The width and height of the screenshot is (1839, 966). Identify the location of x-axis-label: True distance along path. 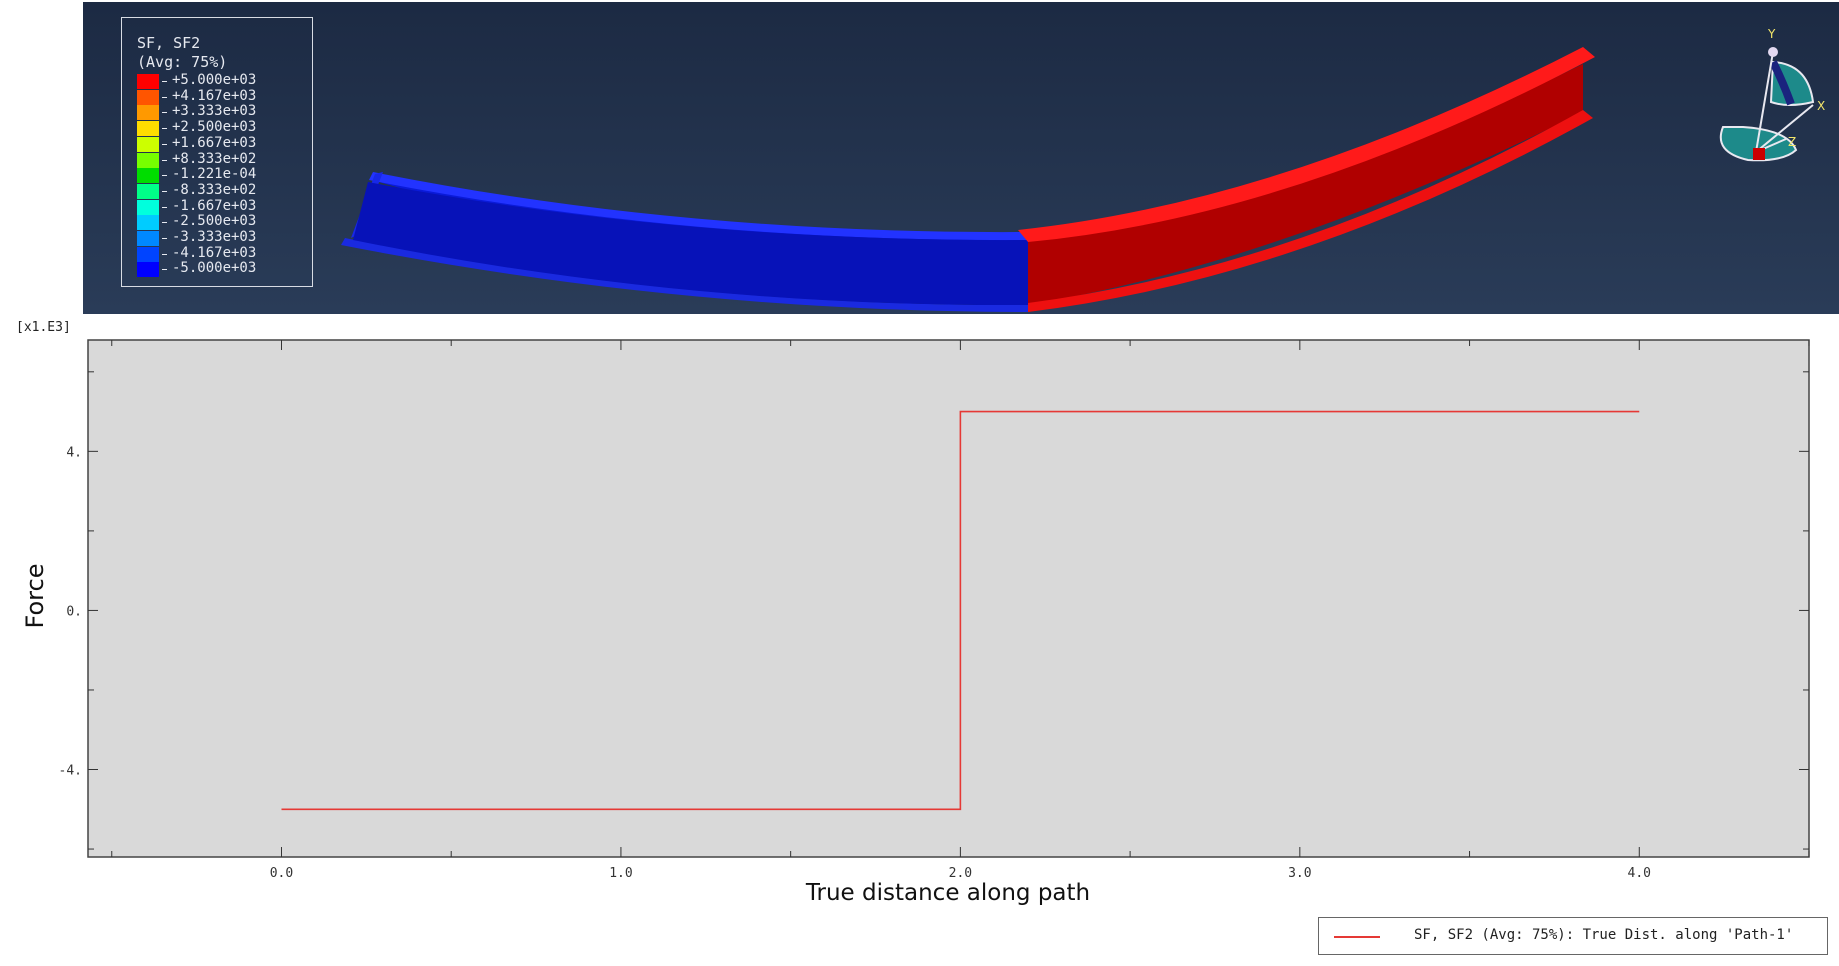
(948, 893).